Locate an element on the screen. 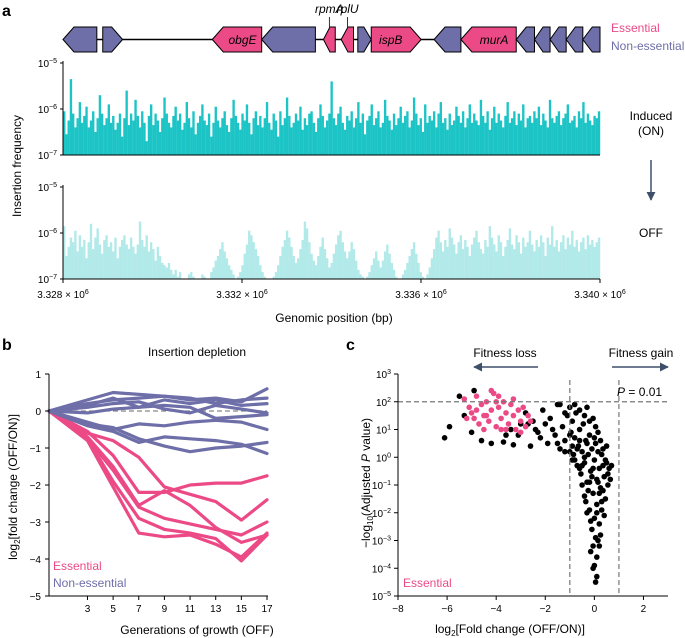 This screenshot has height=638, width=685. x-tick-label: 7 is located at coordinates (139, 609).